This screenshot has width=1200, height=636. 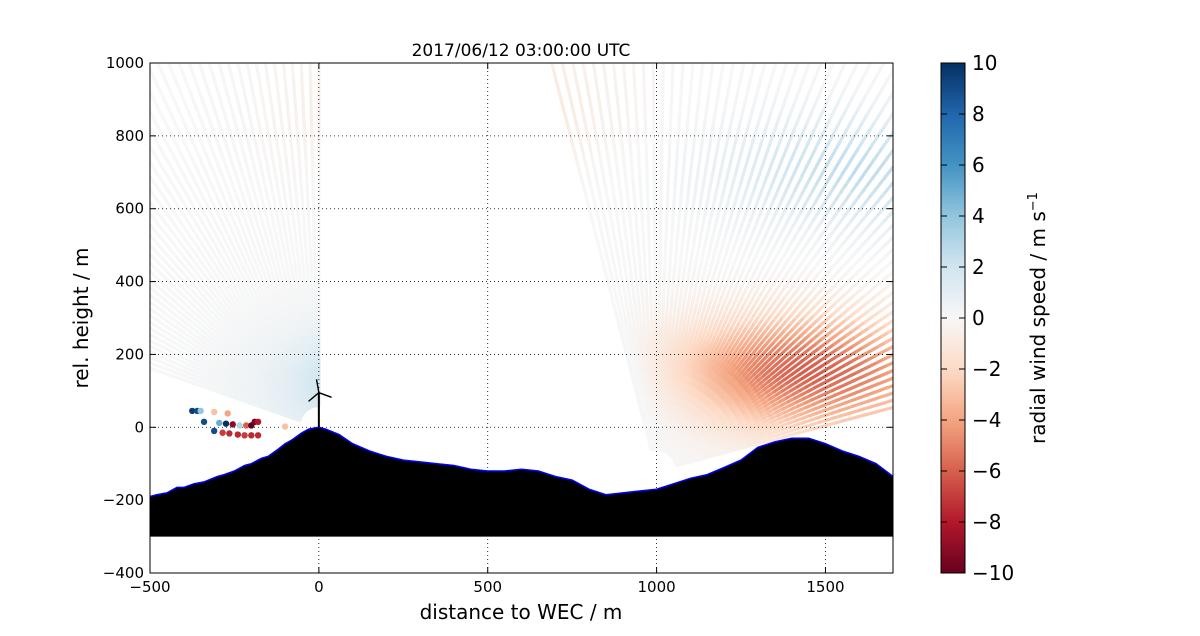 What do you see at coordinates (81, 317) in the screenshot?
I see `y-axis-title: rel. height / m` at bounding box center [81, 317].